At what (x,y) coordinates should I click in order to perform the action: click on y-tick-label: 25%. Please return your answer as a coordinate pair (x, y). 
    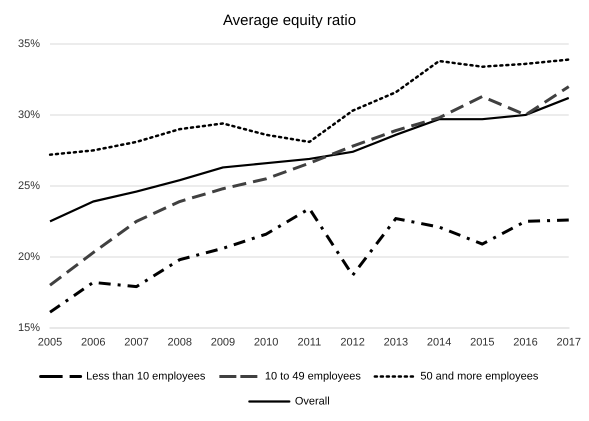
    Looking at the image, I should click on (29, 186).